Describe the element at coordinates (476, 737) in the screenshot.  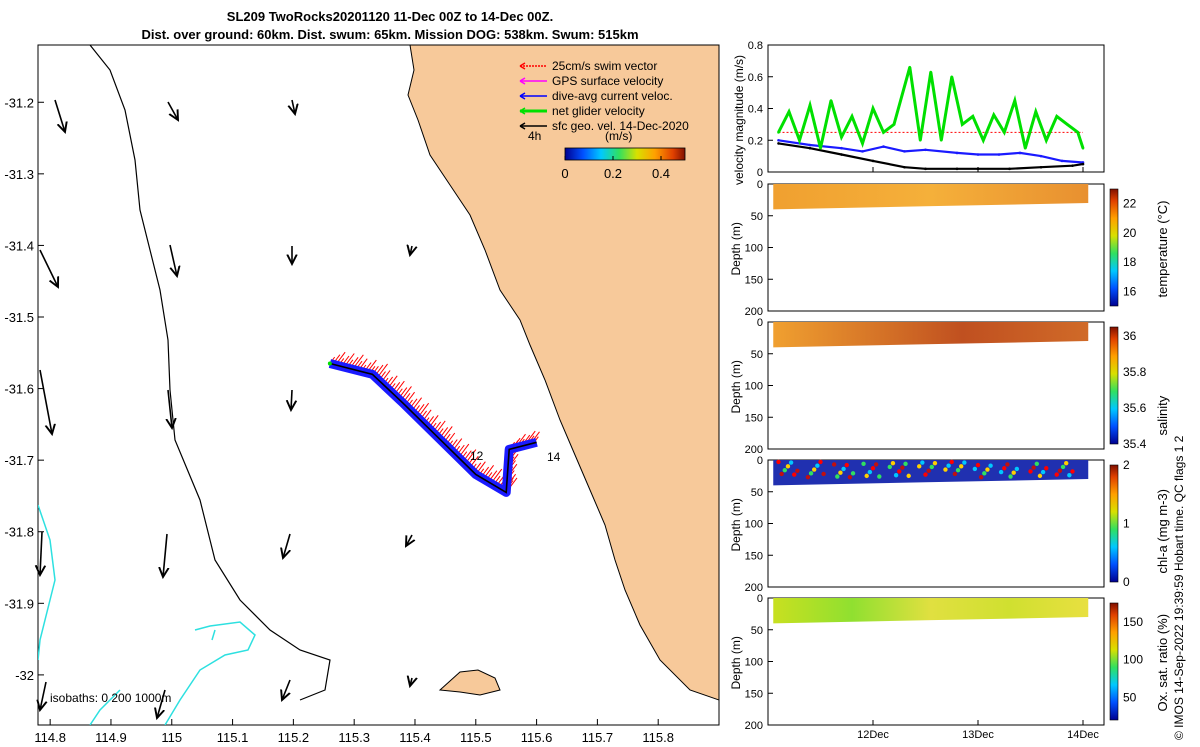
I see `x-tick-label: 115.5` at that location.